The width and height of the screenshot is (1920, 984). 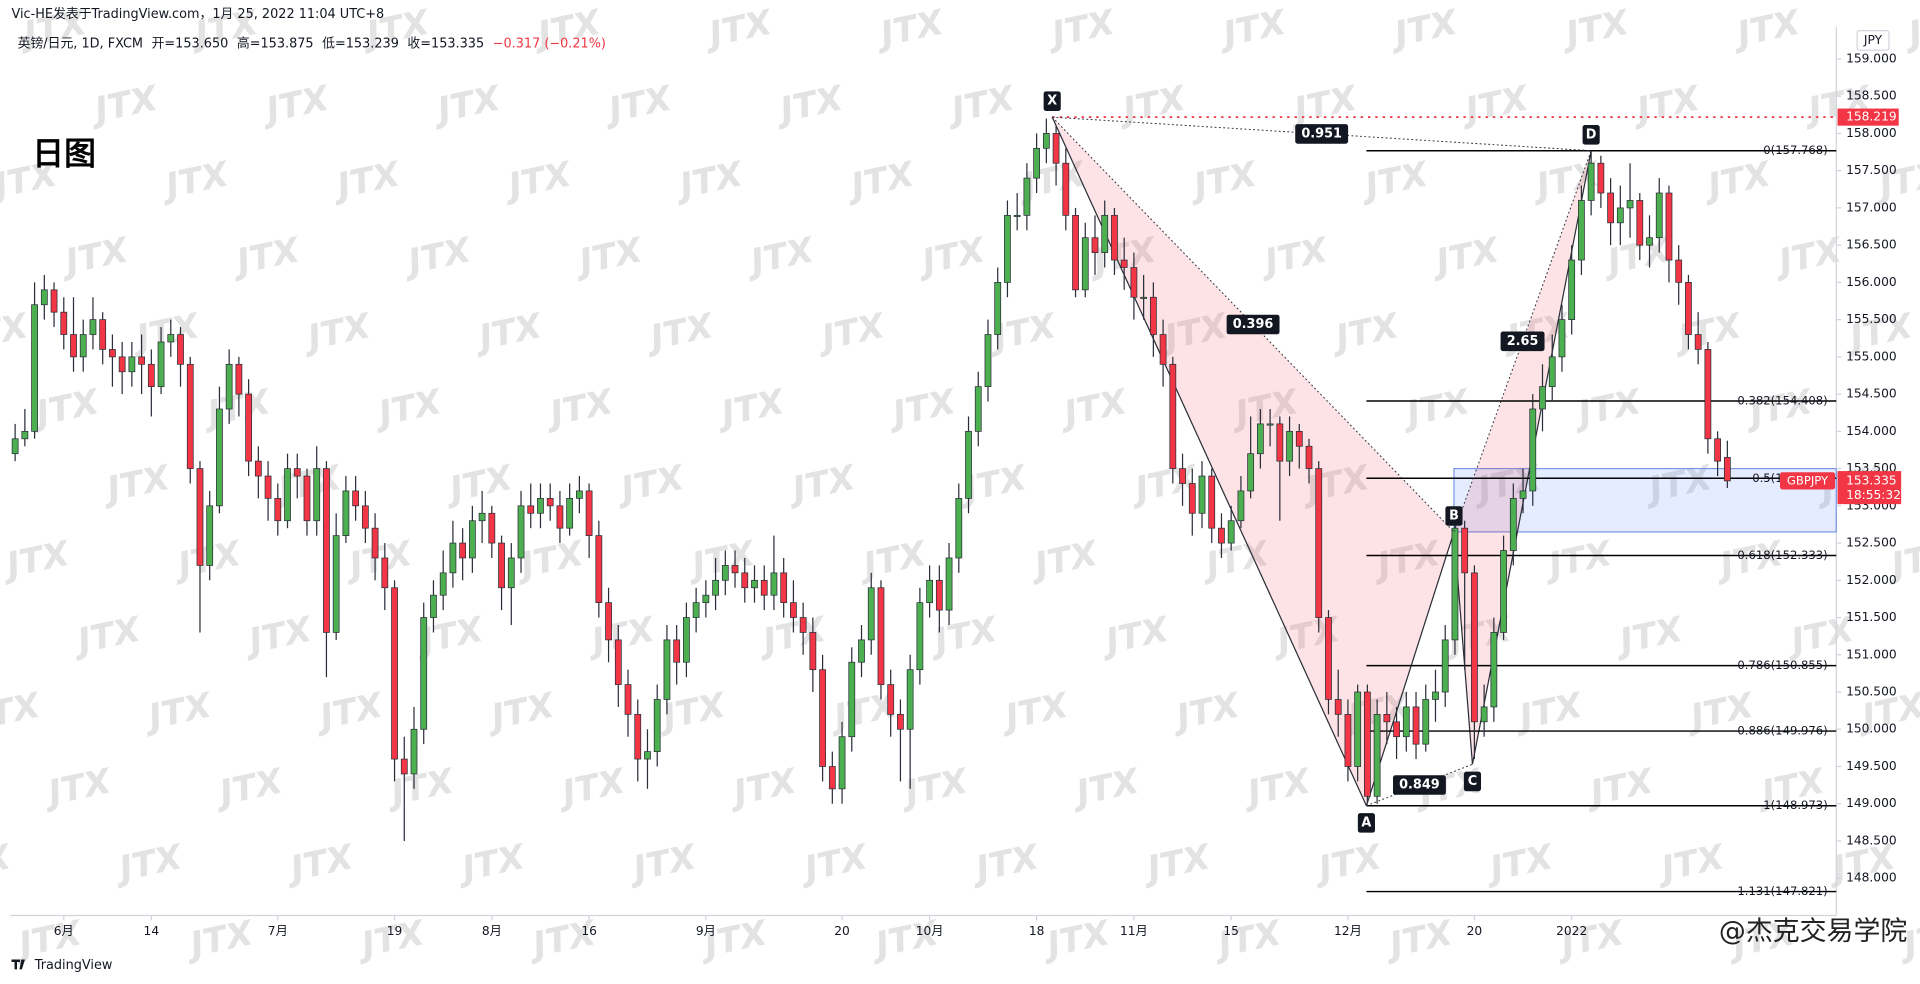 What do you see at coordinates (1871, 133) in the screenshot?
I see `y-tick-label: 158.000` at bounding box center [1871, 133].